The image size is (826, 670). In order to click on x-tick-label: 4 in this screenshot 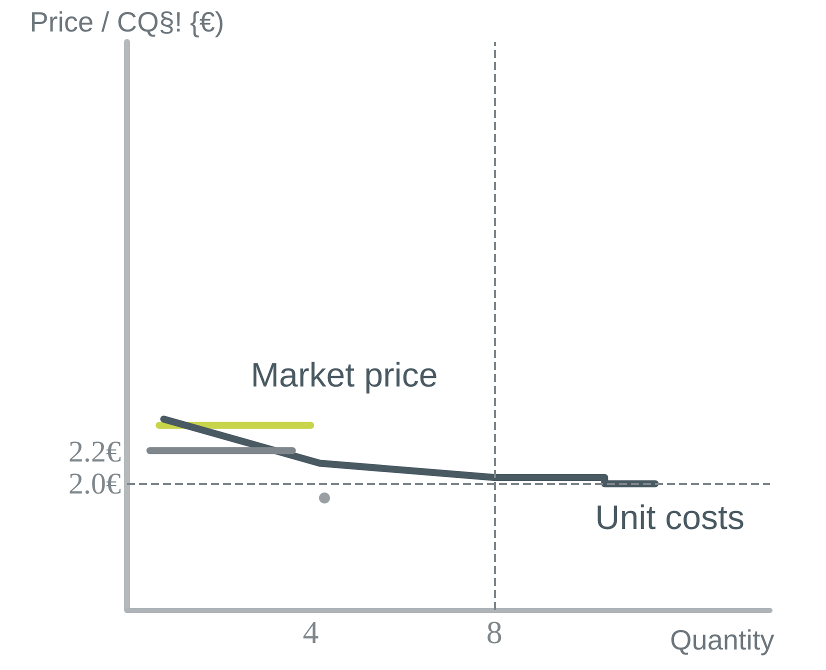, I will do `click(310, 632)`.